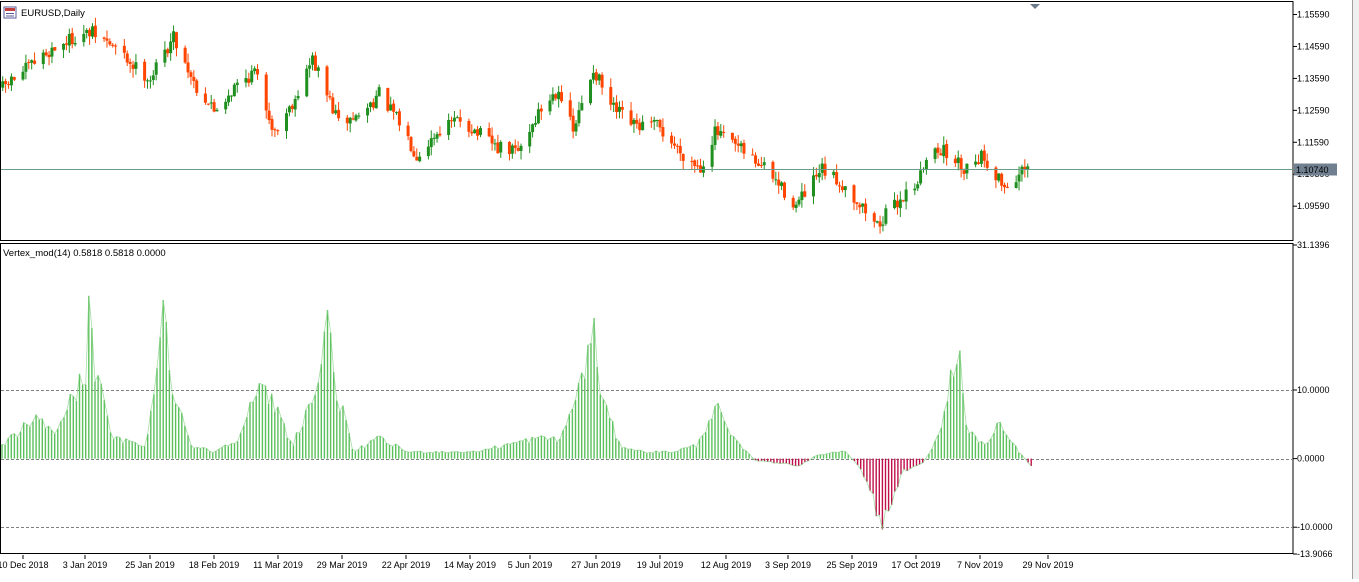 The image size is (1359, 582). I want to click on current-price-badge, so click(1315, 169).